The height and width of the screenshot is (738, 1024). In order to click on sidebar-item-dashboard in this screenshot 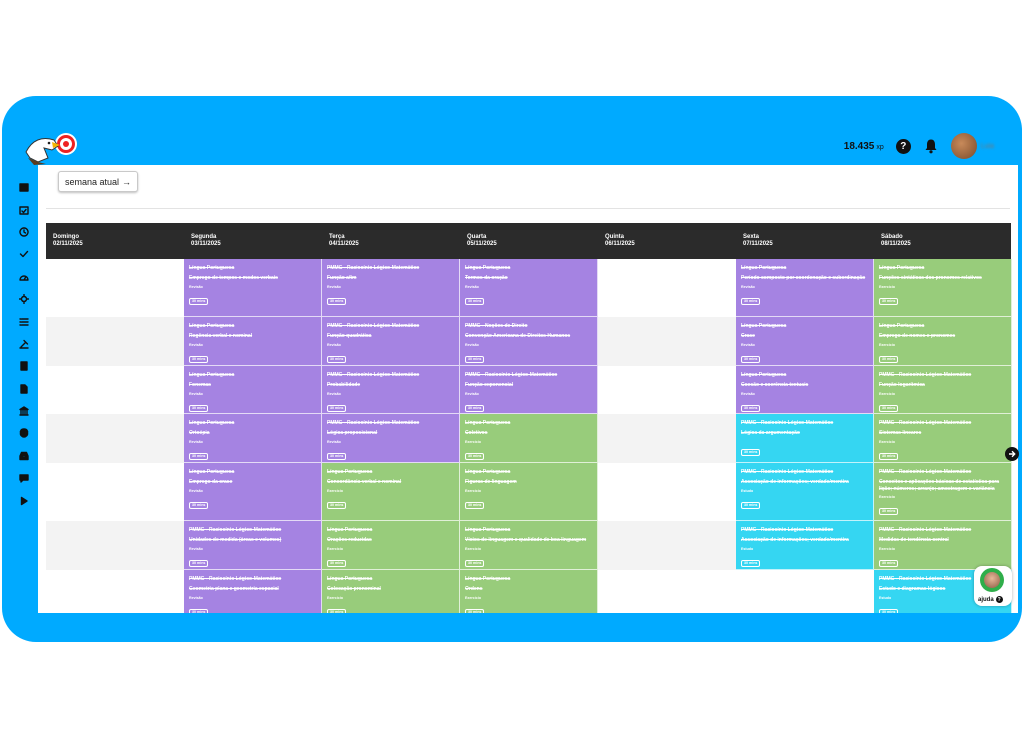, I will do `click(24, 277)`.